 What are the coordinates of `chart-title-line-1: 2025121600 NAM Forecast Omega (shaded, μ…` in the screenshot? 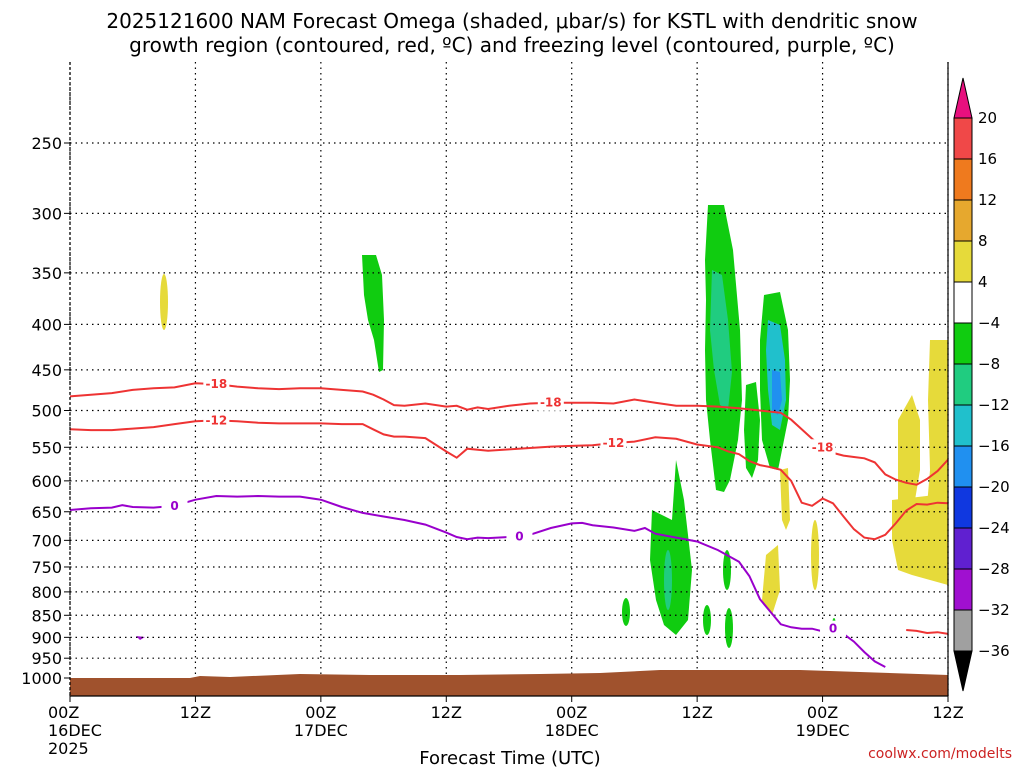 It's located at (511, 21).